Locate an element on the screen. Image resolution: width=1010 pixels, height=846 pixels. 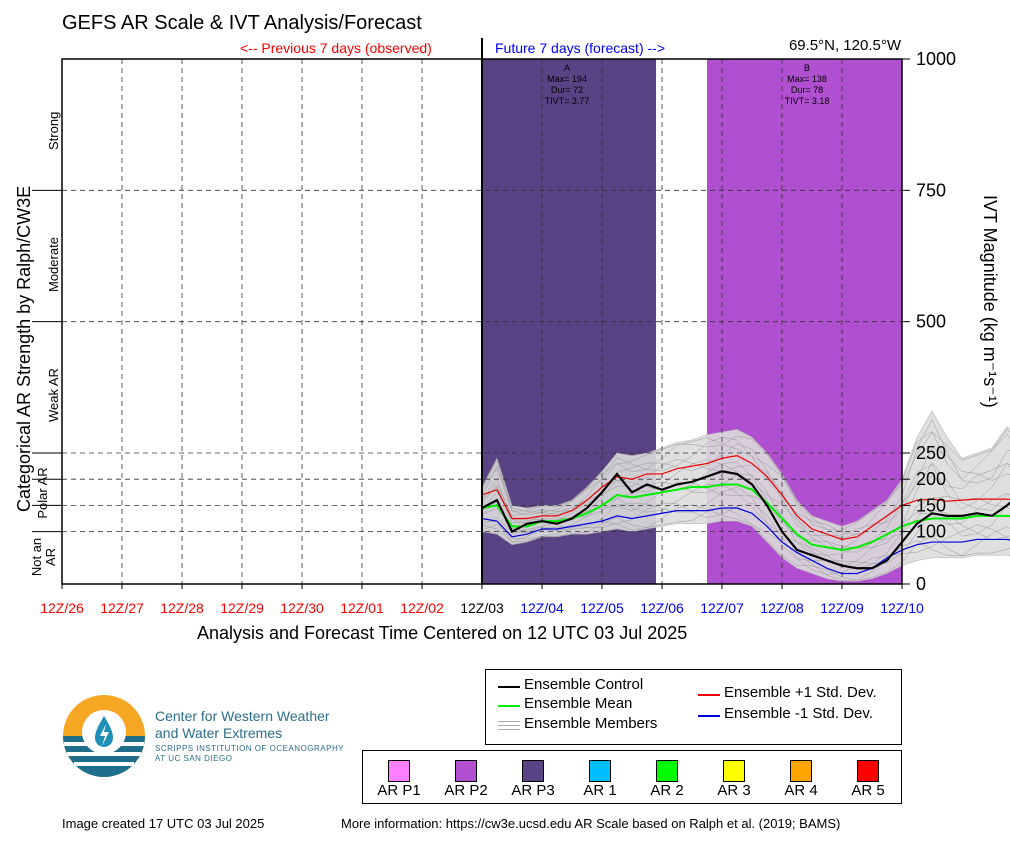
y-tick-label: 250 is located at coordinates (931, 453).